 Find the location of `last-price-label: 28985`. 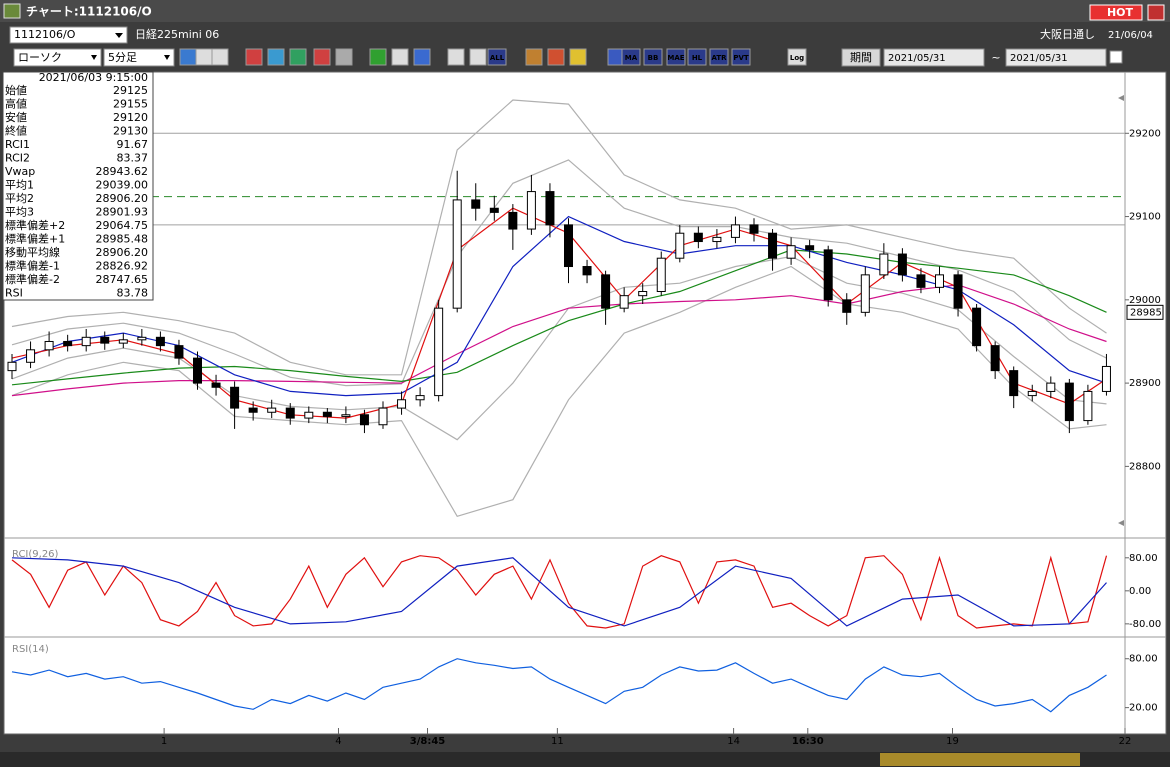

last-price-label: 28985 is located at coordinates (1146, 312).